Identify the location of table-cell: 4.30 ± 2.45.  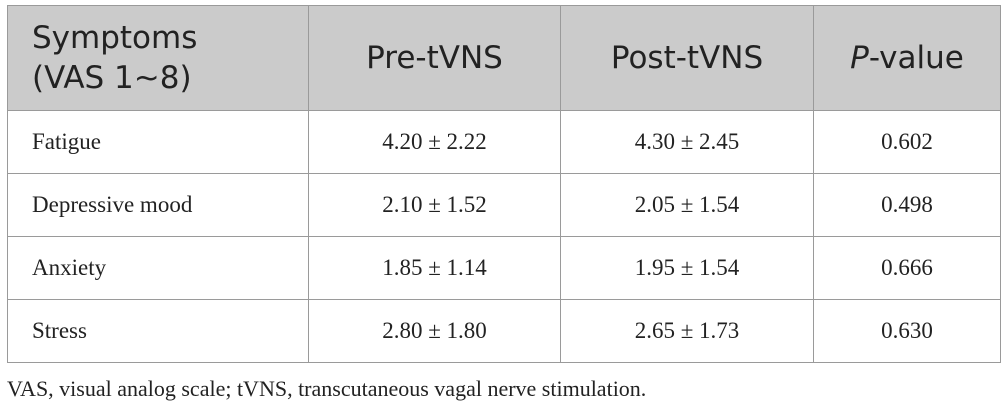
(687, 142).